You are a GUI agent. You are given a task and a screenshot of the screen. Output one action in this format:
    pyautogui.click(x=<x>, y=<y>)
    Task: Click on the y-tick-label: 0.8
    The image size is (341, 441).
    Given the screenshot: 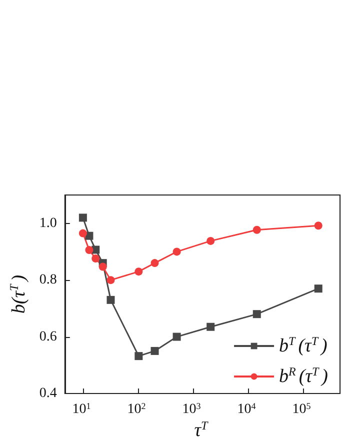 What is the action you would take?
    pyautogui.click(x=48, y=280)
    